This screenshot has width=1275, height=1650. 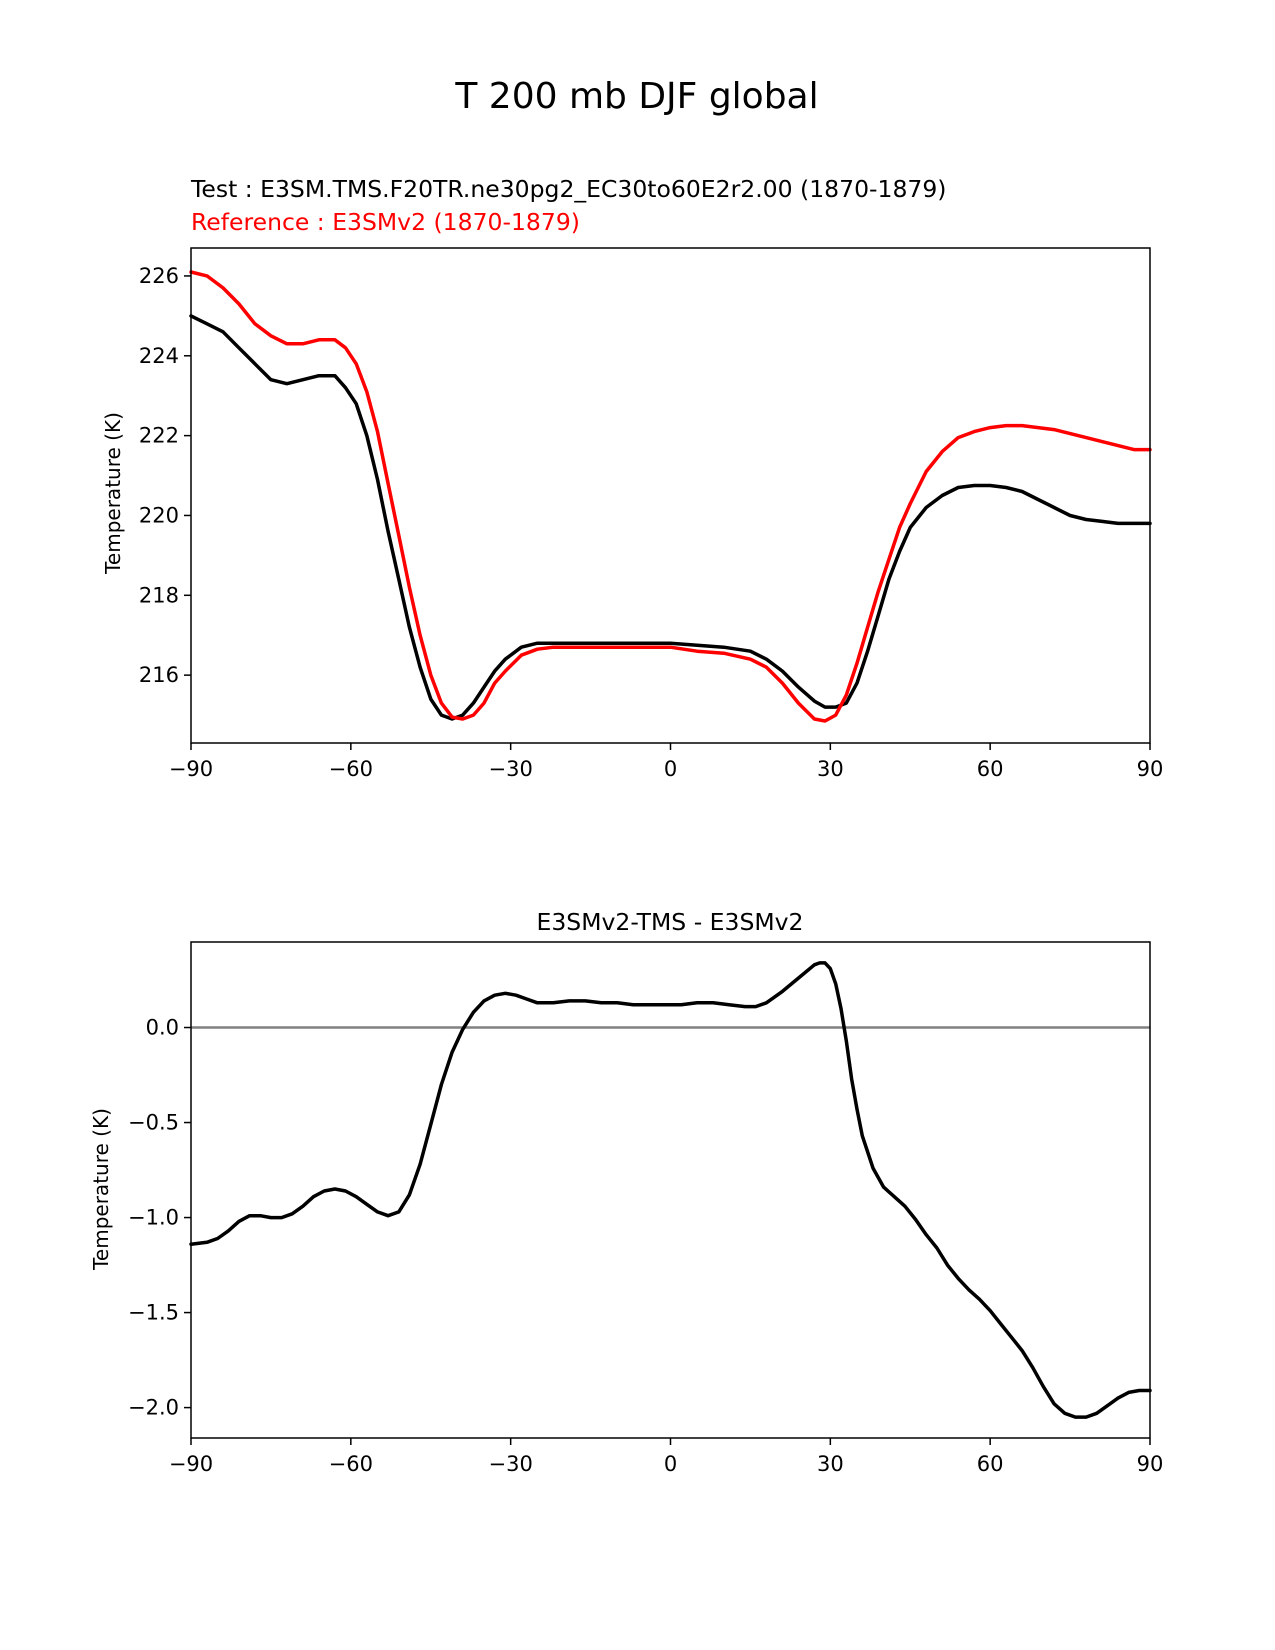 What do you see at coordinates (159, 436) in the screenshot?
I see `top-chart-ytick-label: 222` at bounding box center [159, 436].